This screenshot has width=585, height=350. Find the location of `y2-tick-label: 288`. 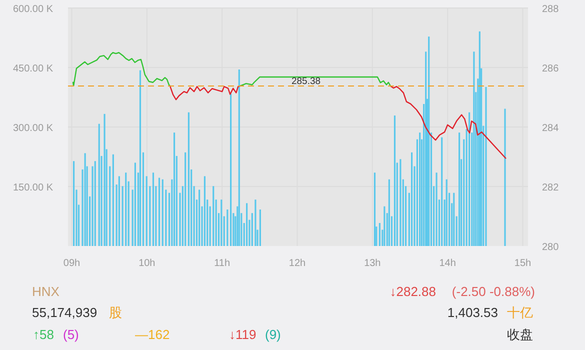

y2-tick-label: 288 is located at coordinates (551, 9).